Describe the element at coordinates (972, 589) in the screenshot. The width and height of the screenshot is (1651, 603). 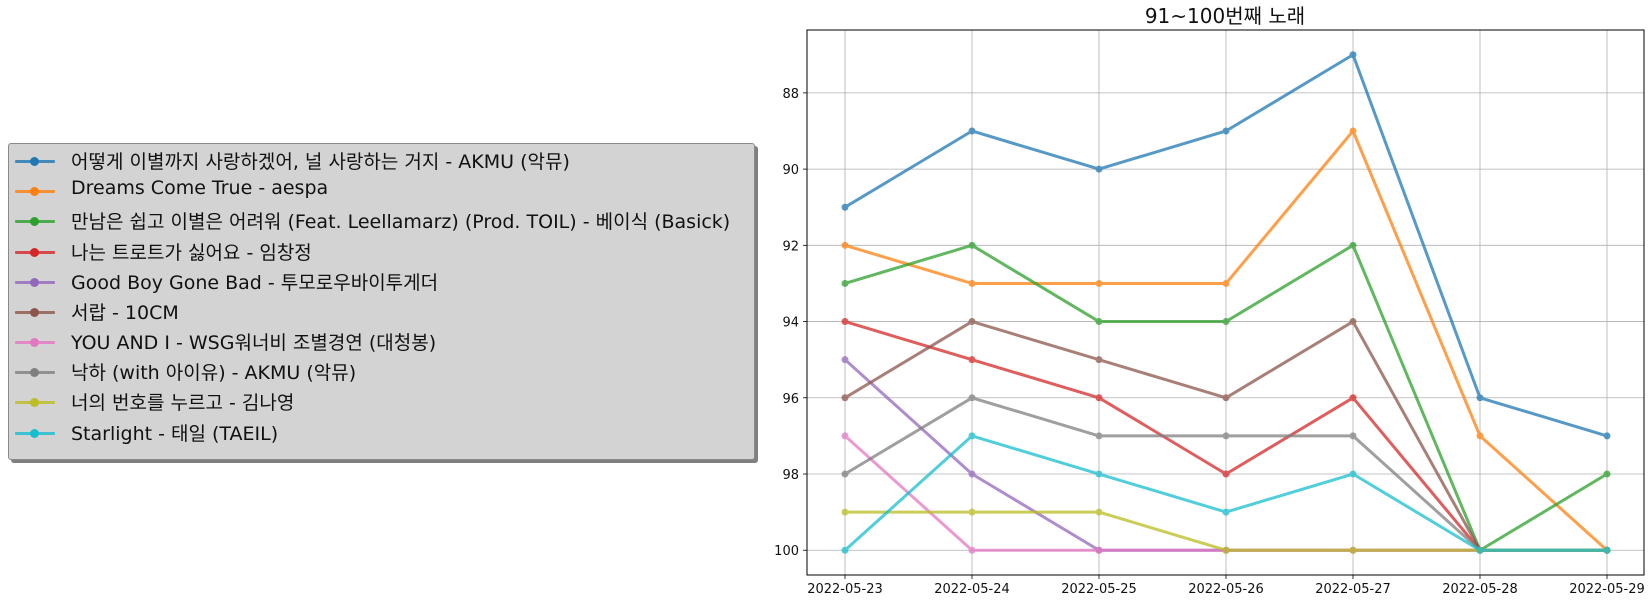
I see `x-tick-label: 2022-05-24` at that location.